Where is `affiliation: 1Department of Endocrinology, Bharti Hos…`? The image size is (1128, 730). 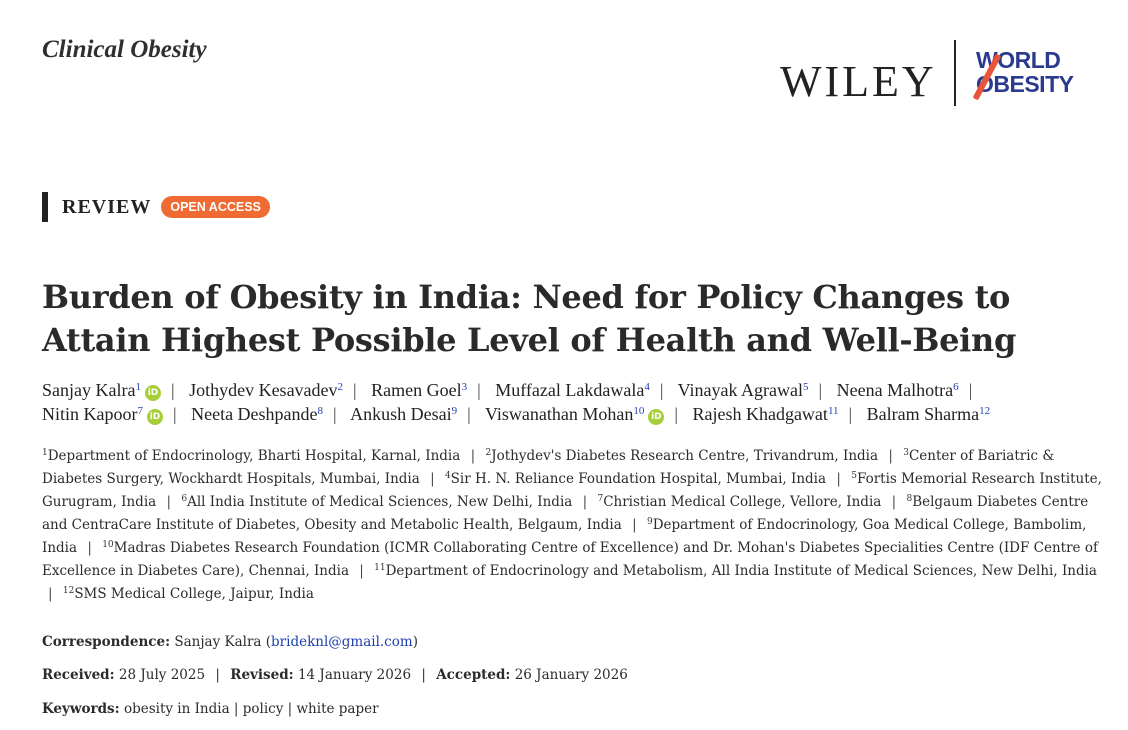 affiliation: 1Department of Endocrinology, Bharti Hos… is located at coordinates (251, 456).